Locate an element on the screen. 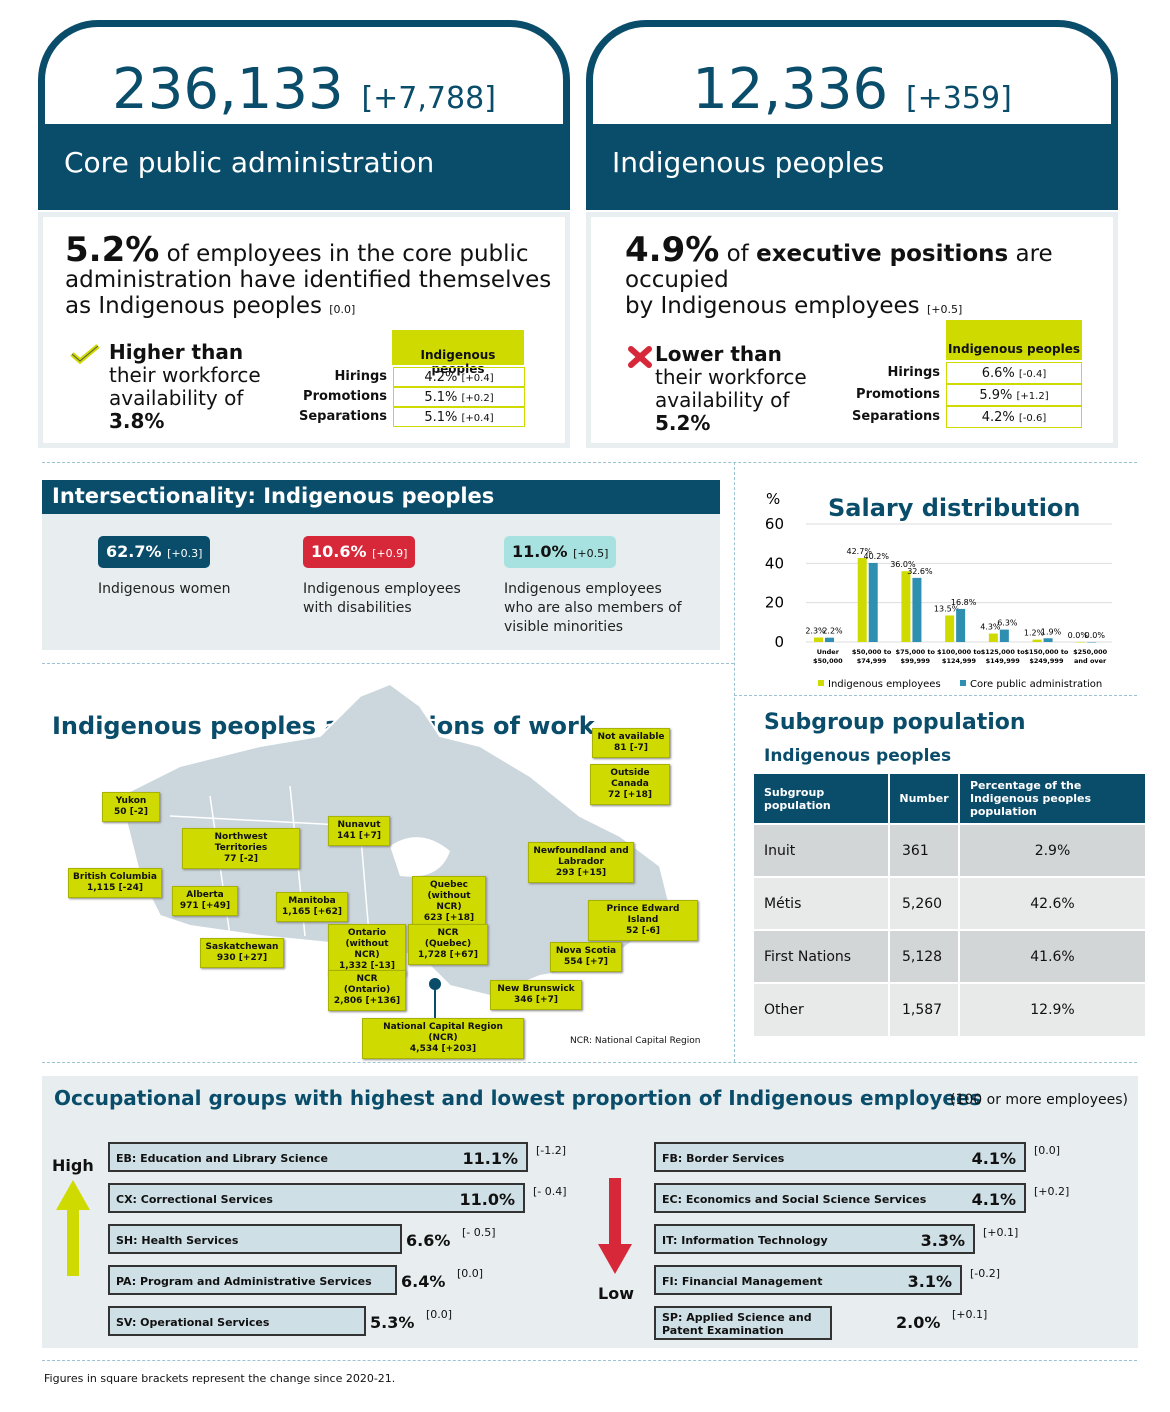  rate-table-header: Indigenous peoples is located at coordinates (458, 353).